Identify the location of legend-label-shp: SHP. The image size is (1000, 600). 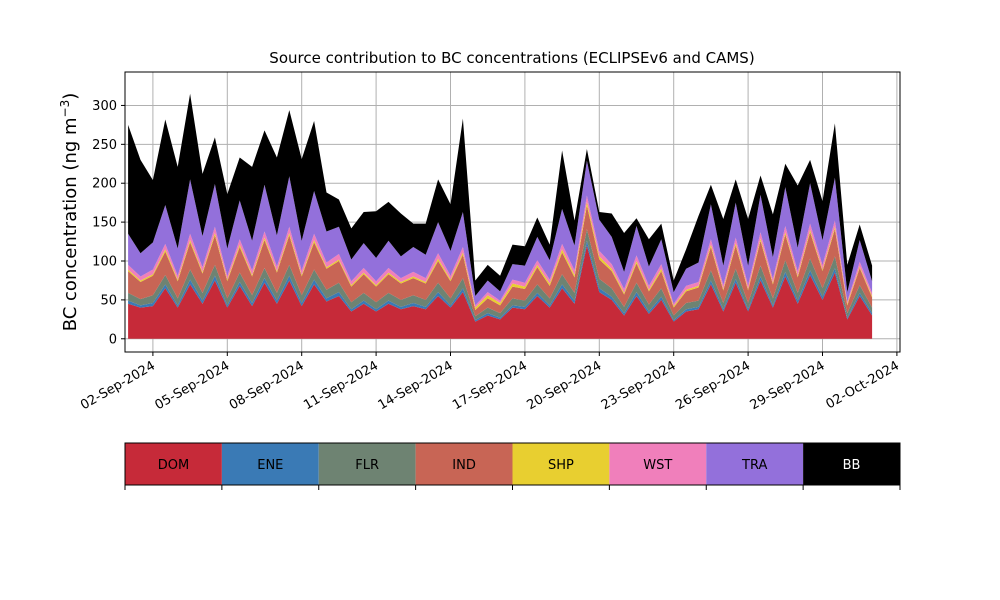
(561, 465).